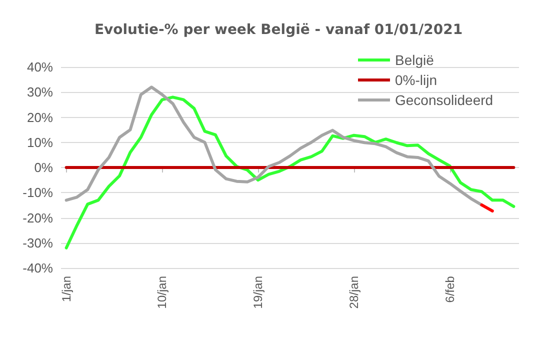  I want to click on y-tick-label: 30%, so click(40, 92).